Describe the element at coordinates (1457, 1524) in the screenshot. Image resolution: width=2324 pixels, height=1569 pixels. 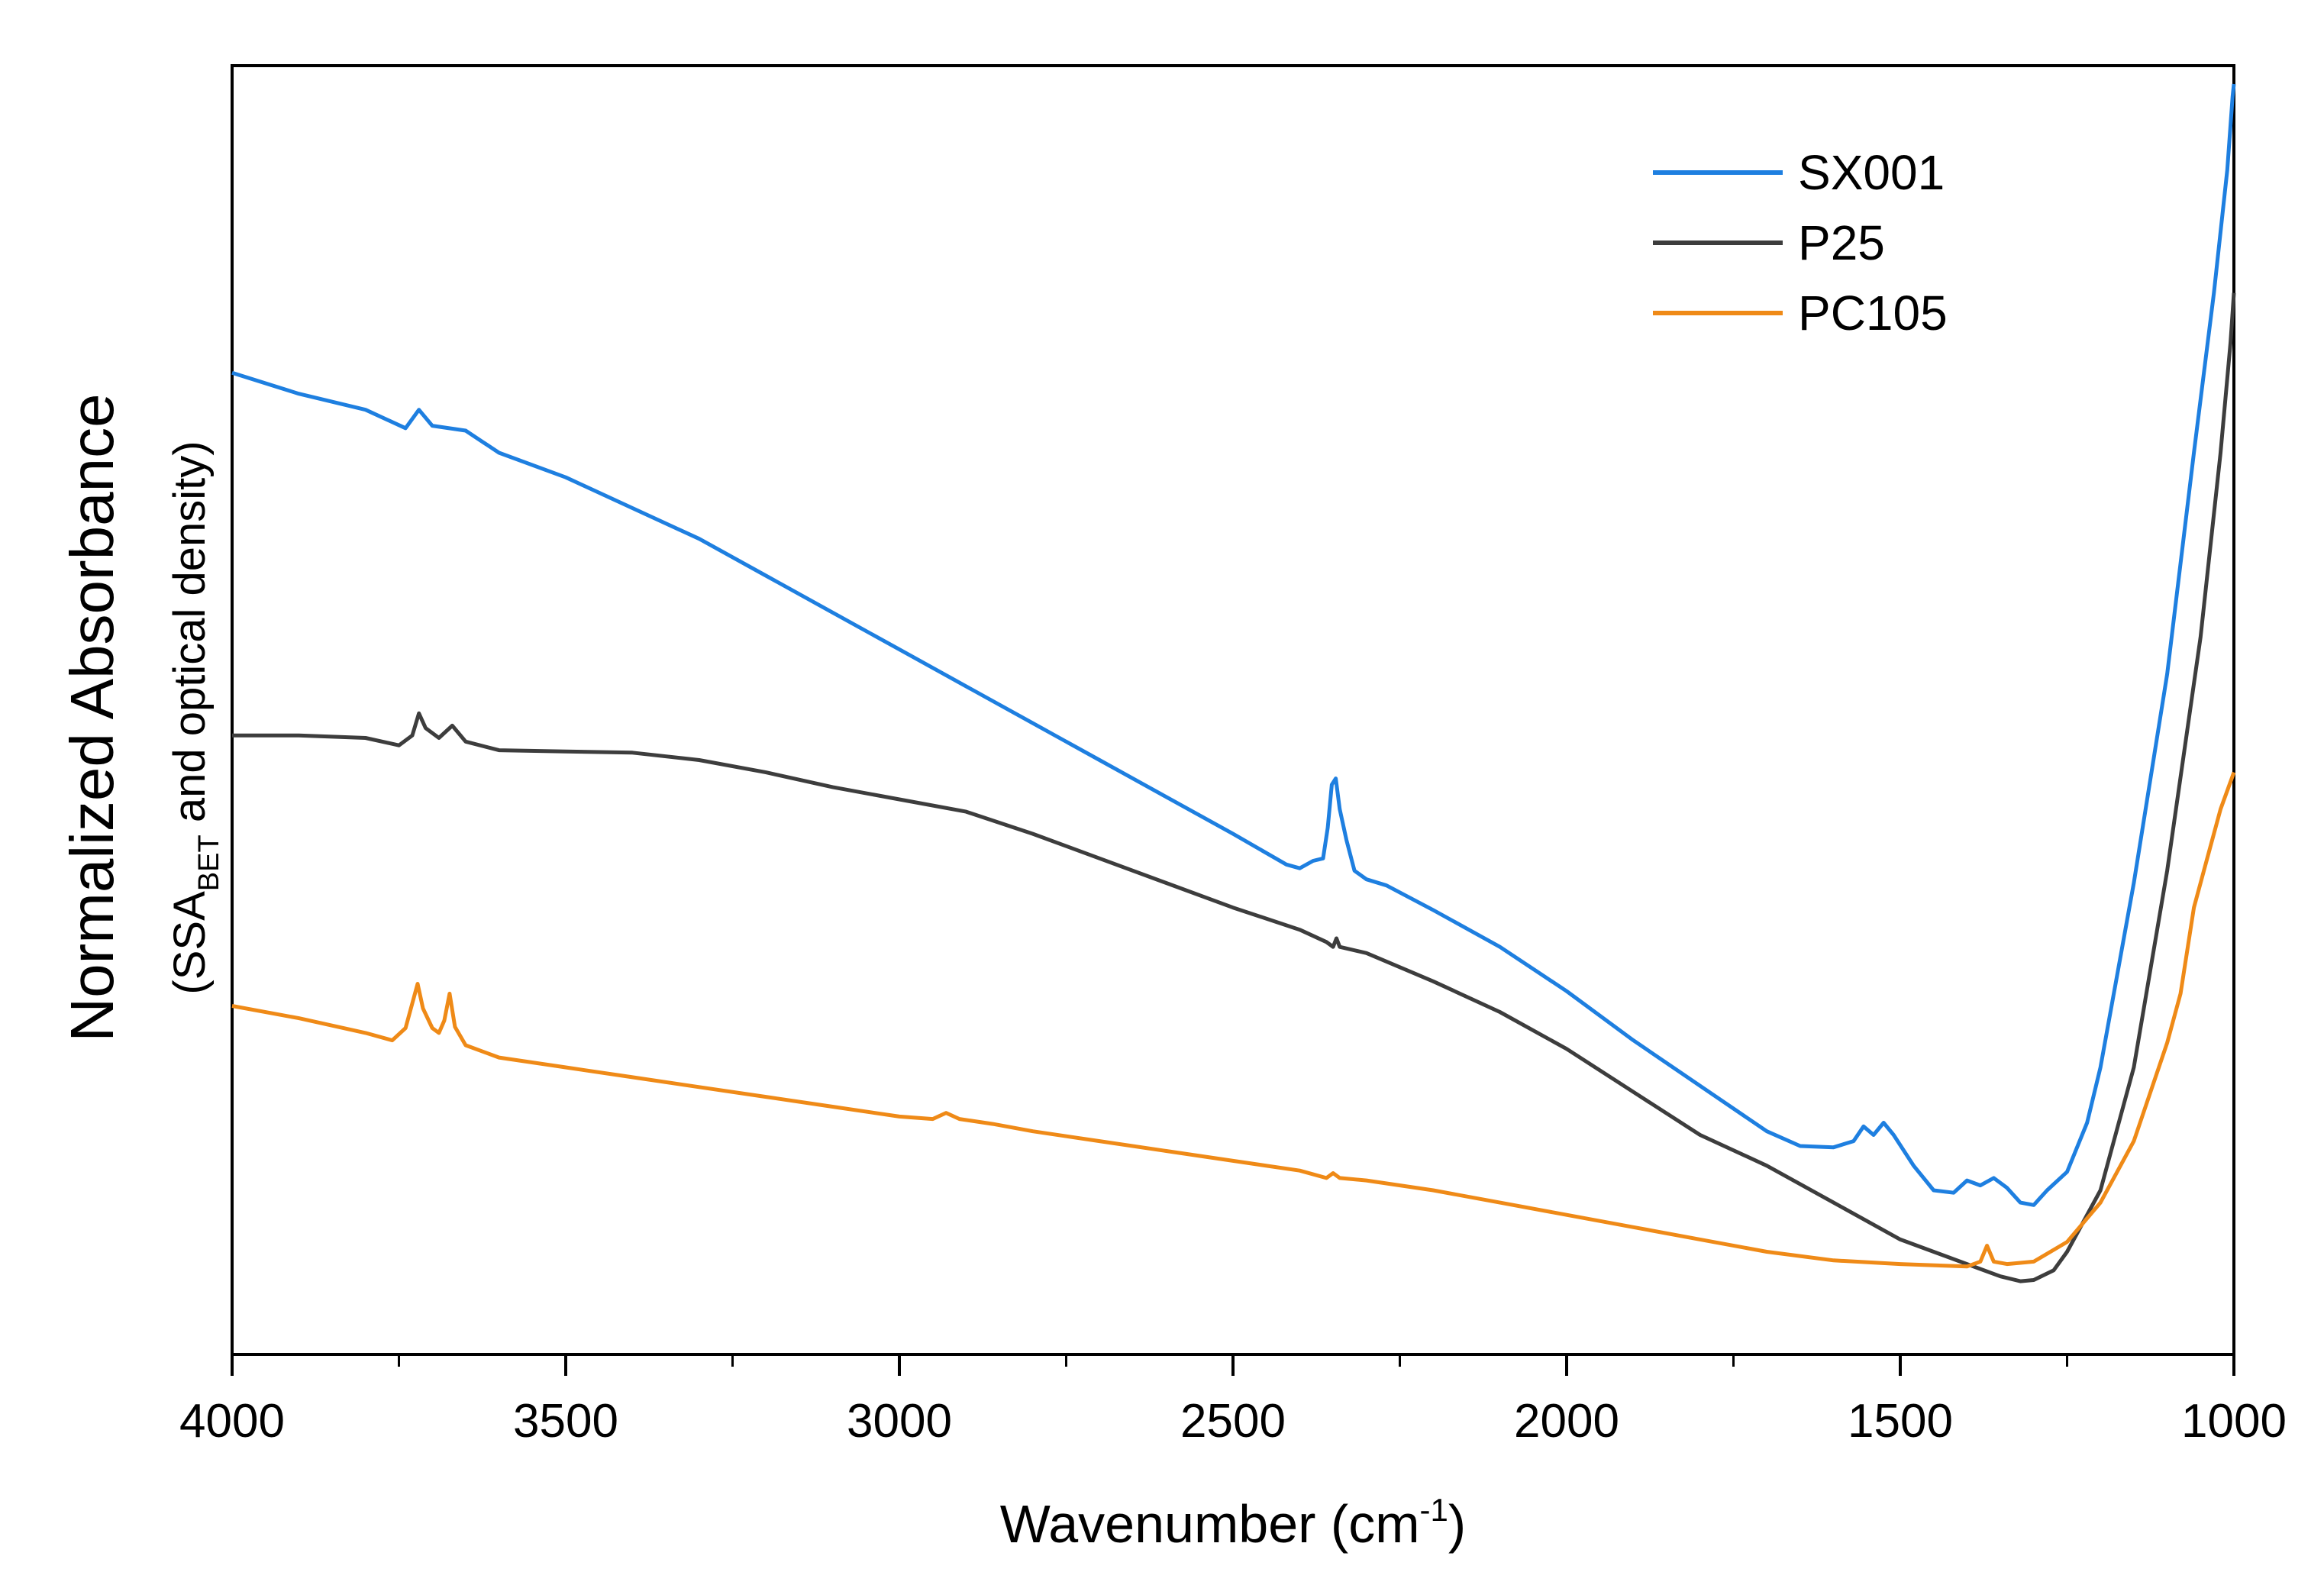
I see `x-axis-title-close: )` at that location.